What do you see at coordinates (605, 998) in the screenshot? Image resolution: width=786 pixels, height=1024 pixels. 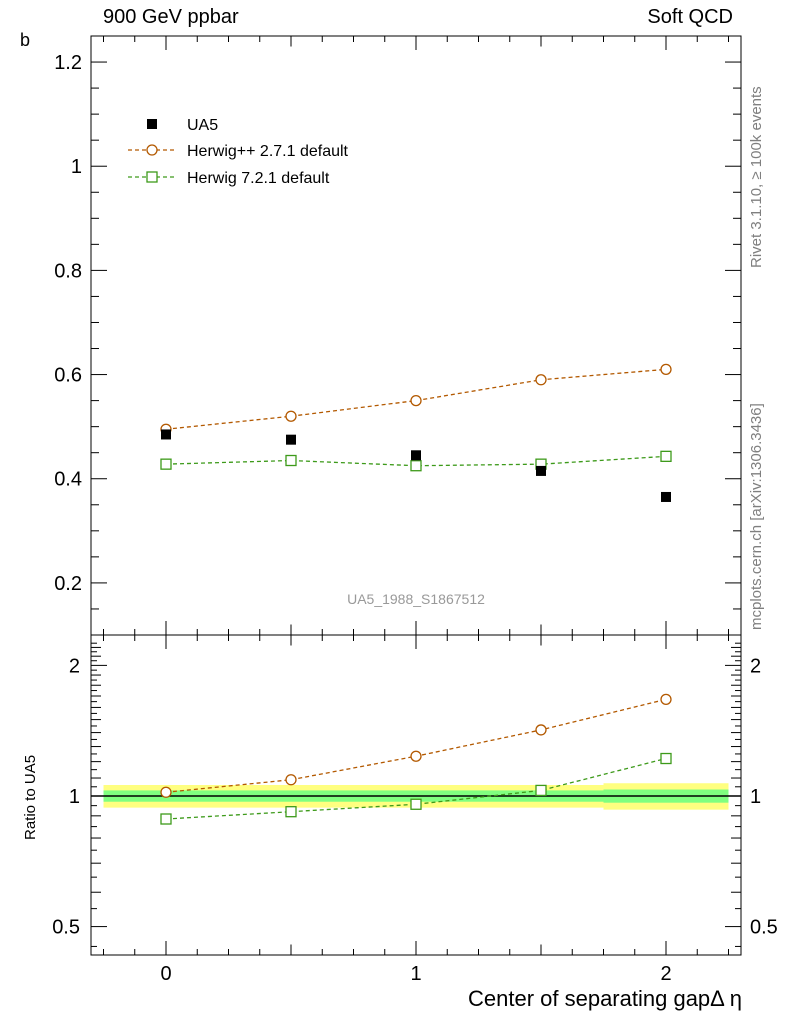 I see `x-axis-label: Center of separating gapΔ η` at bounding box center [605, 998].